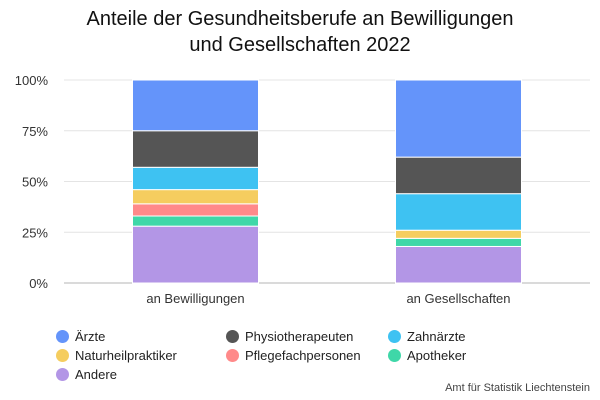  I want to click on legend-item-naturheilpraktiker: Naturheilpraktiker, so click(141, 355).